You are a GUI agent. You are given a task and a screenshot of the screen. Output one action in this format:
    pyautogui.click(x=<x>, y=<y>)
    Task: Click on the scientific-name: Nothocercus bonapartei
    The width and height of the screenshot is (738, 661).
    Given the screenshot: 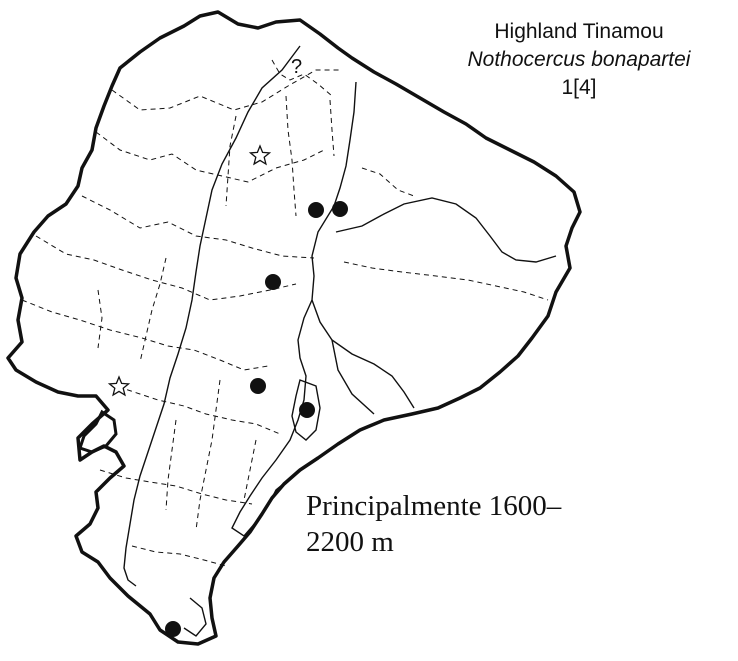 What is the action you would take?
    pyautogui.click(x=579, y=59)
    